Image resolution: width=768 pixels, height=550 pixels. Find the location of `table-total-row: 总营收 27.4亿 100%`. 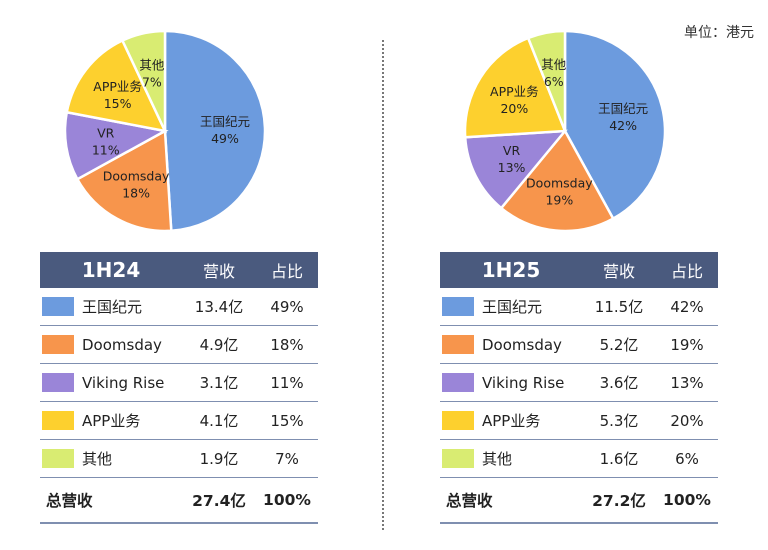

table-total-row: 总营收 27.4亿 100% is located at coordinates (179, 501).